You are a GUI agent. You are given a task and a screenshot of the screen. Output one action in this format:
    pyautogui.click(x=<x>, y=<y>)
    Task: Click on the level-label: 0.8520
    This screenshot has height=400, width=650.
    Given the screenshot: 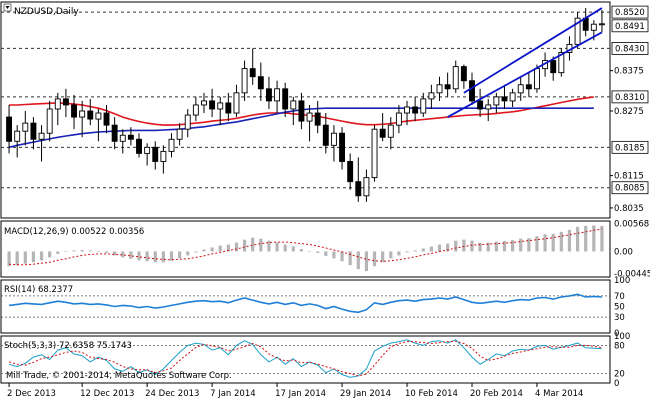 What is the action you would take?
    pyautogui.click(x=630, y=13)
    